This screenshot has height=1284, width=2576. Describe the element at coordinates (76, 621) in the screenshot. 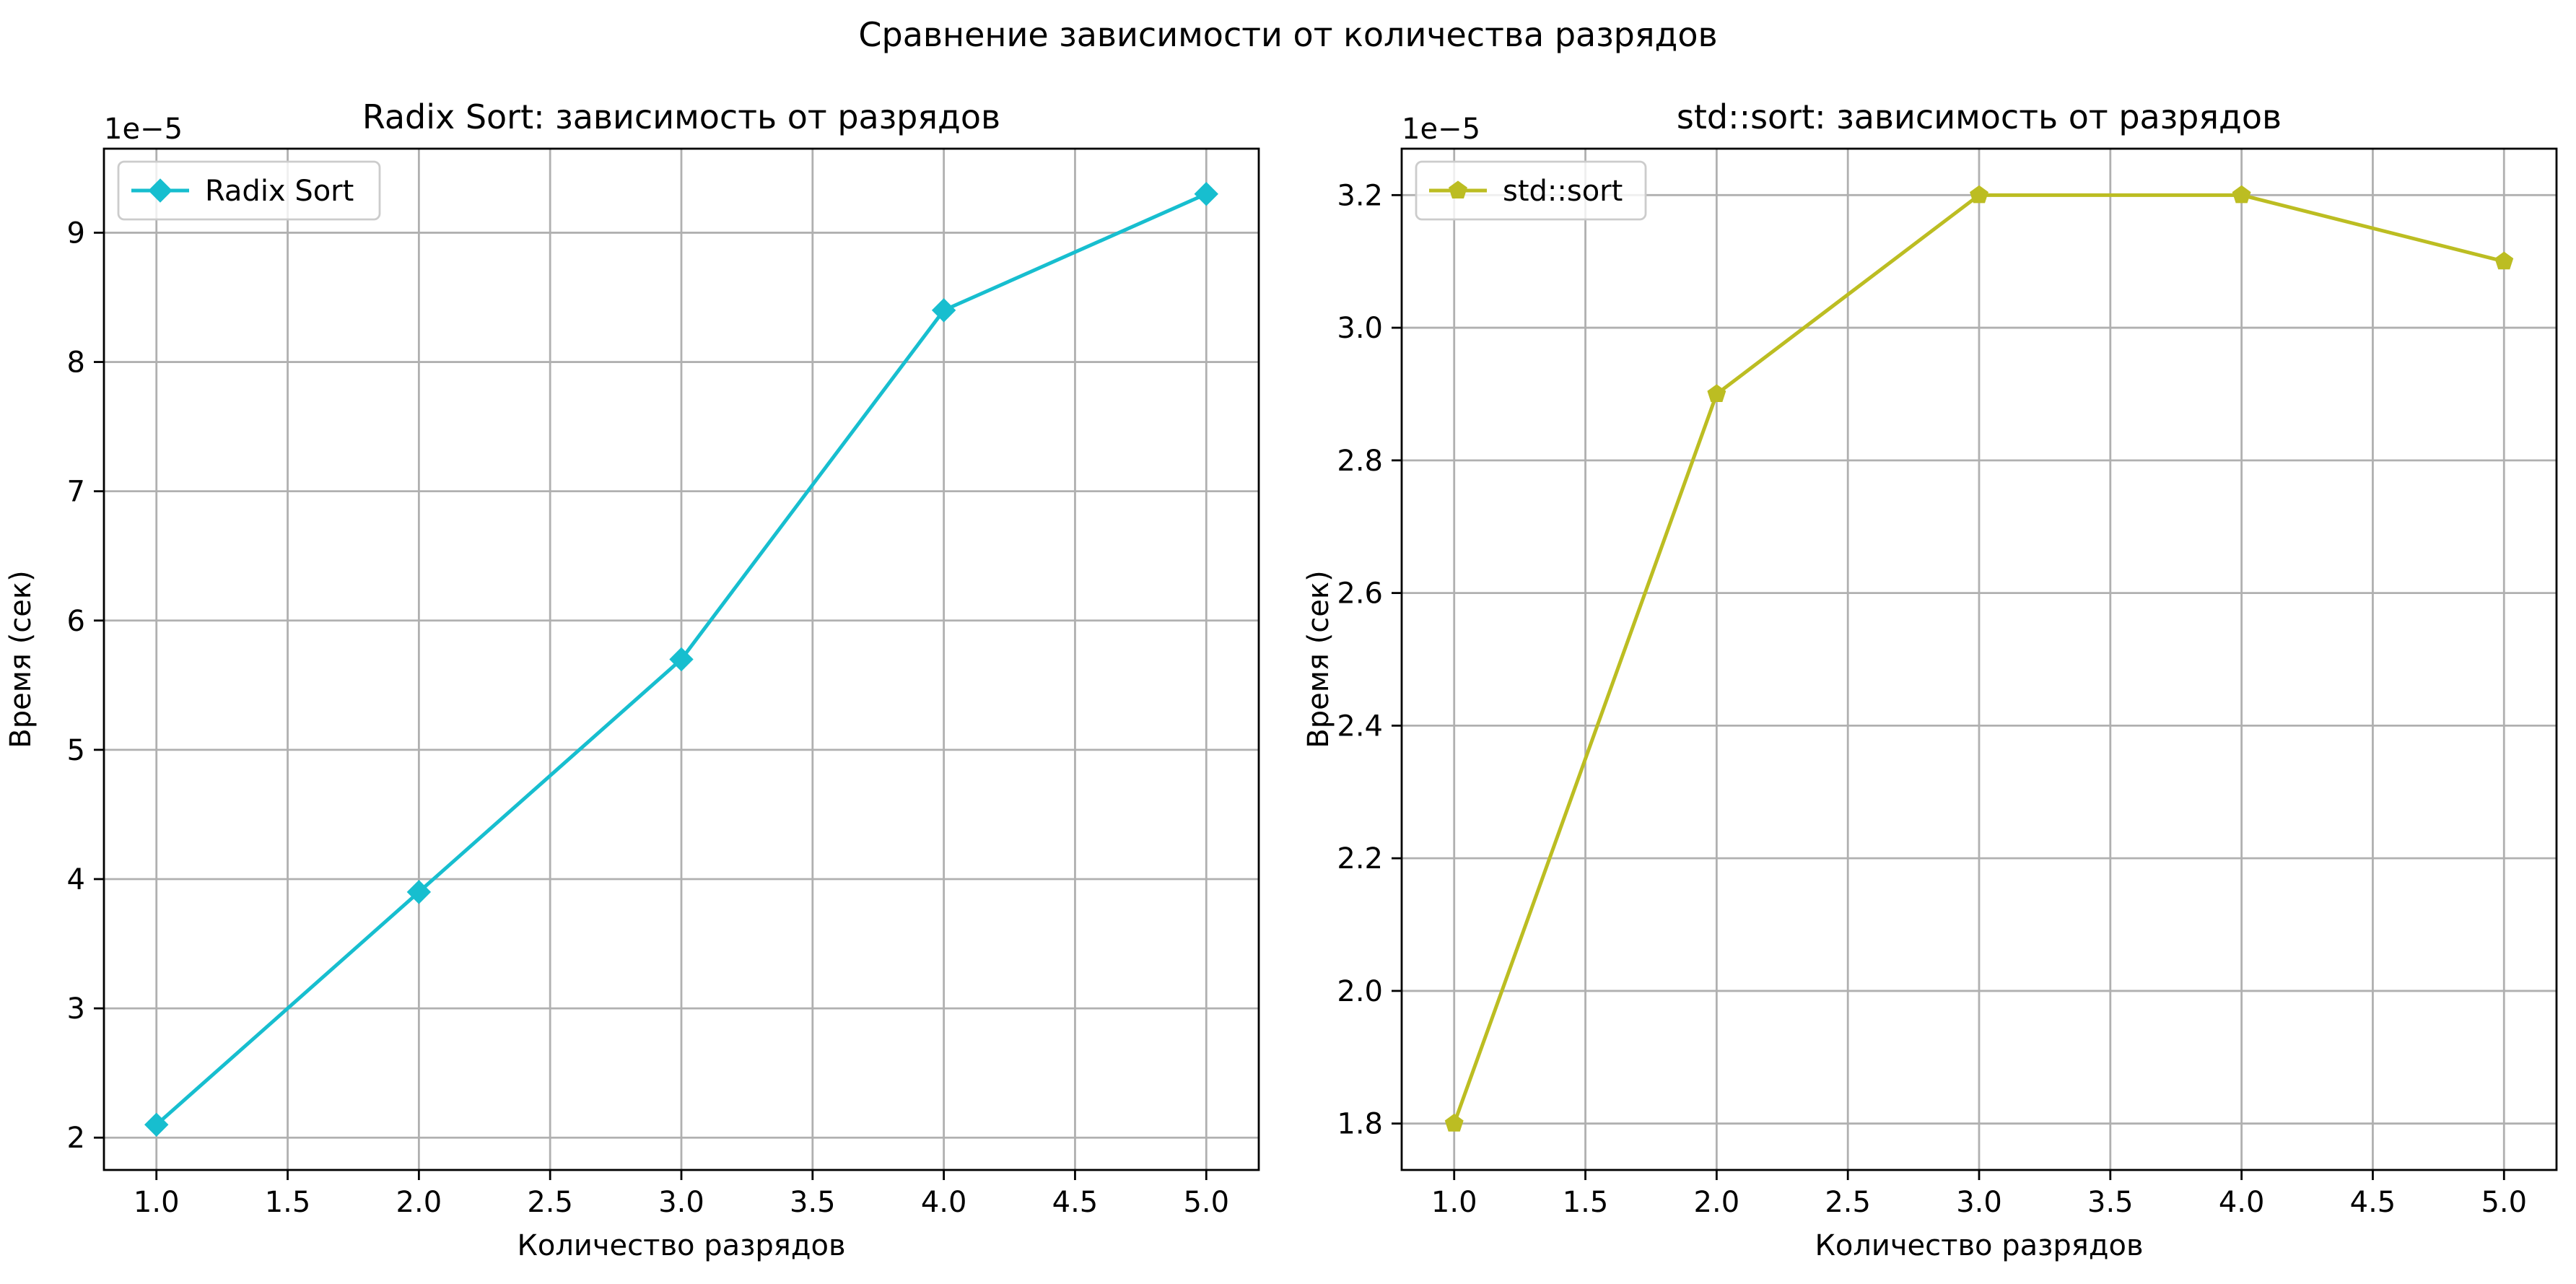

I see `y-tick-label: 6` at that location.